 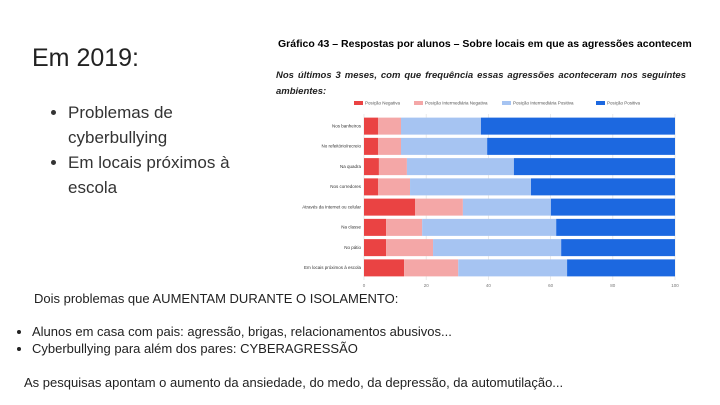 I want to click on bullet: Em locais próximos à escola, so click(x=168, y=175).